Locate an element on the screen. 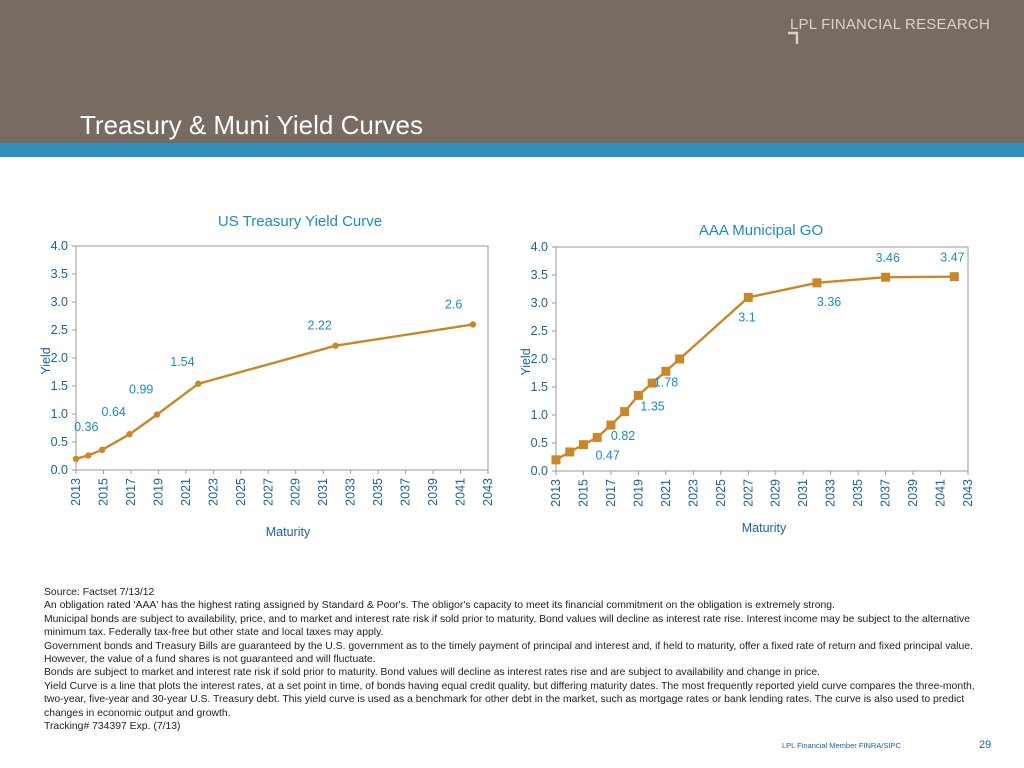  footer-member-text: LPL Financial Member FINRA/SIPC is located at coordinates (841, 745).